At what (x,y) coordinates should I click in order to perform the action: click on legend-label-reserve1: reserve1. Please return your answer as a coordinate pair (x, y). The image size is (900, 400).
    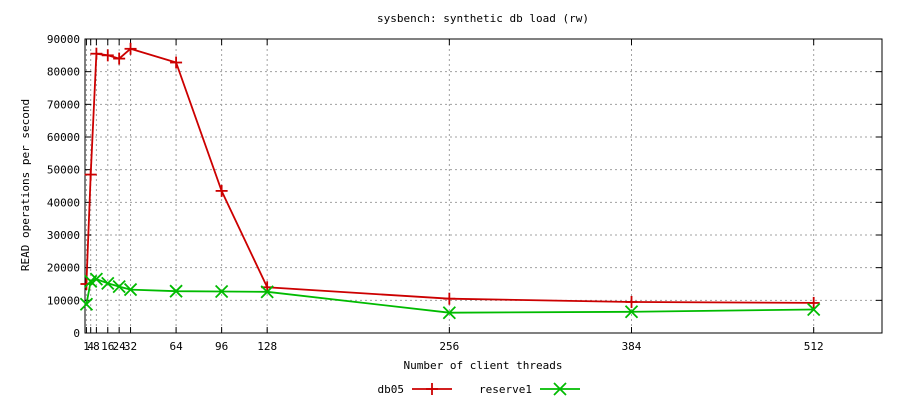
    Looking at the image, I should click on (505, 389).